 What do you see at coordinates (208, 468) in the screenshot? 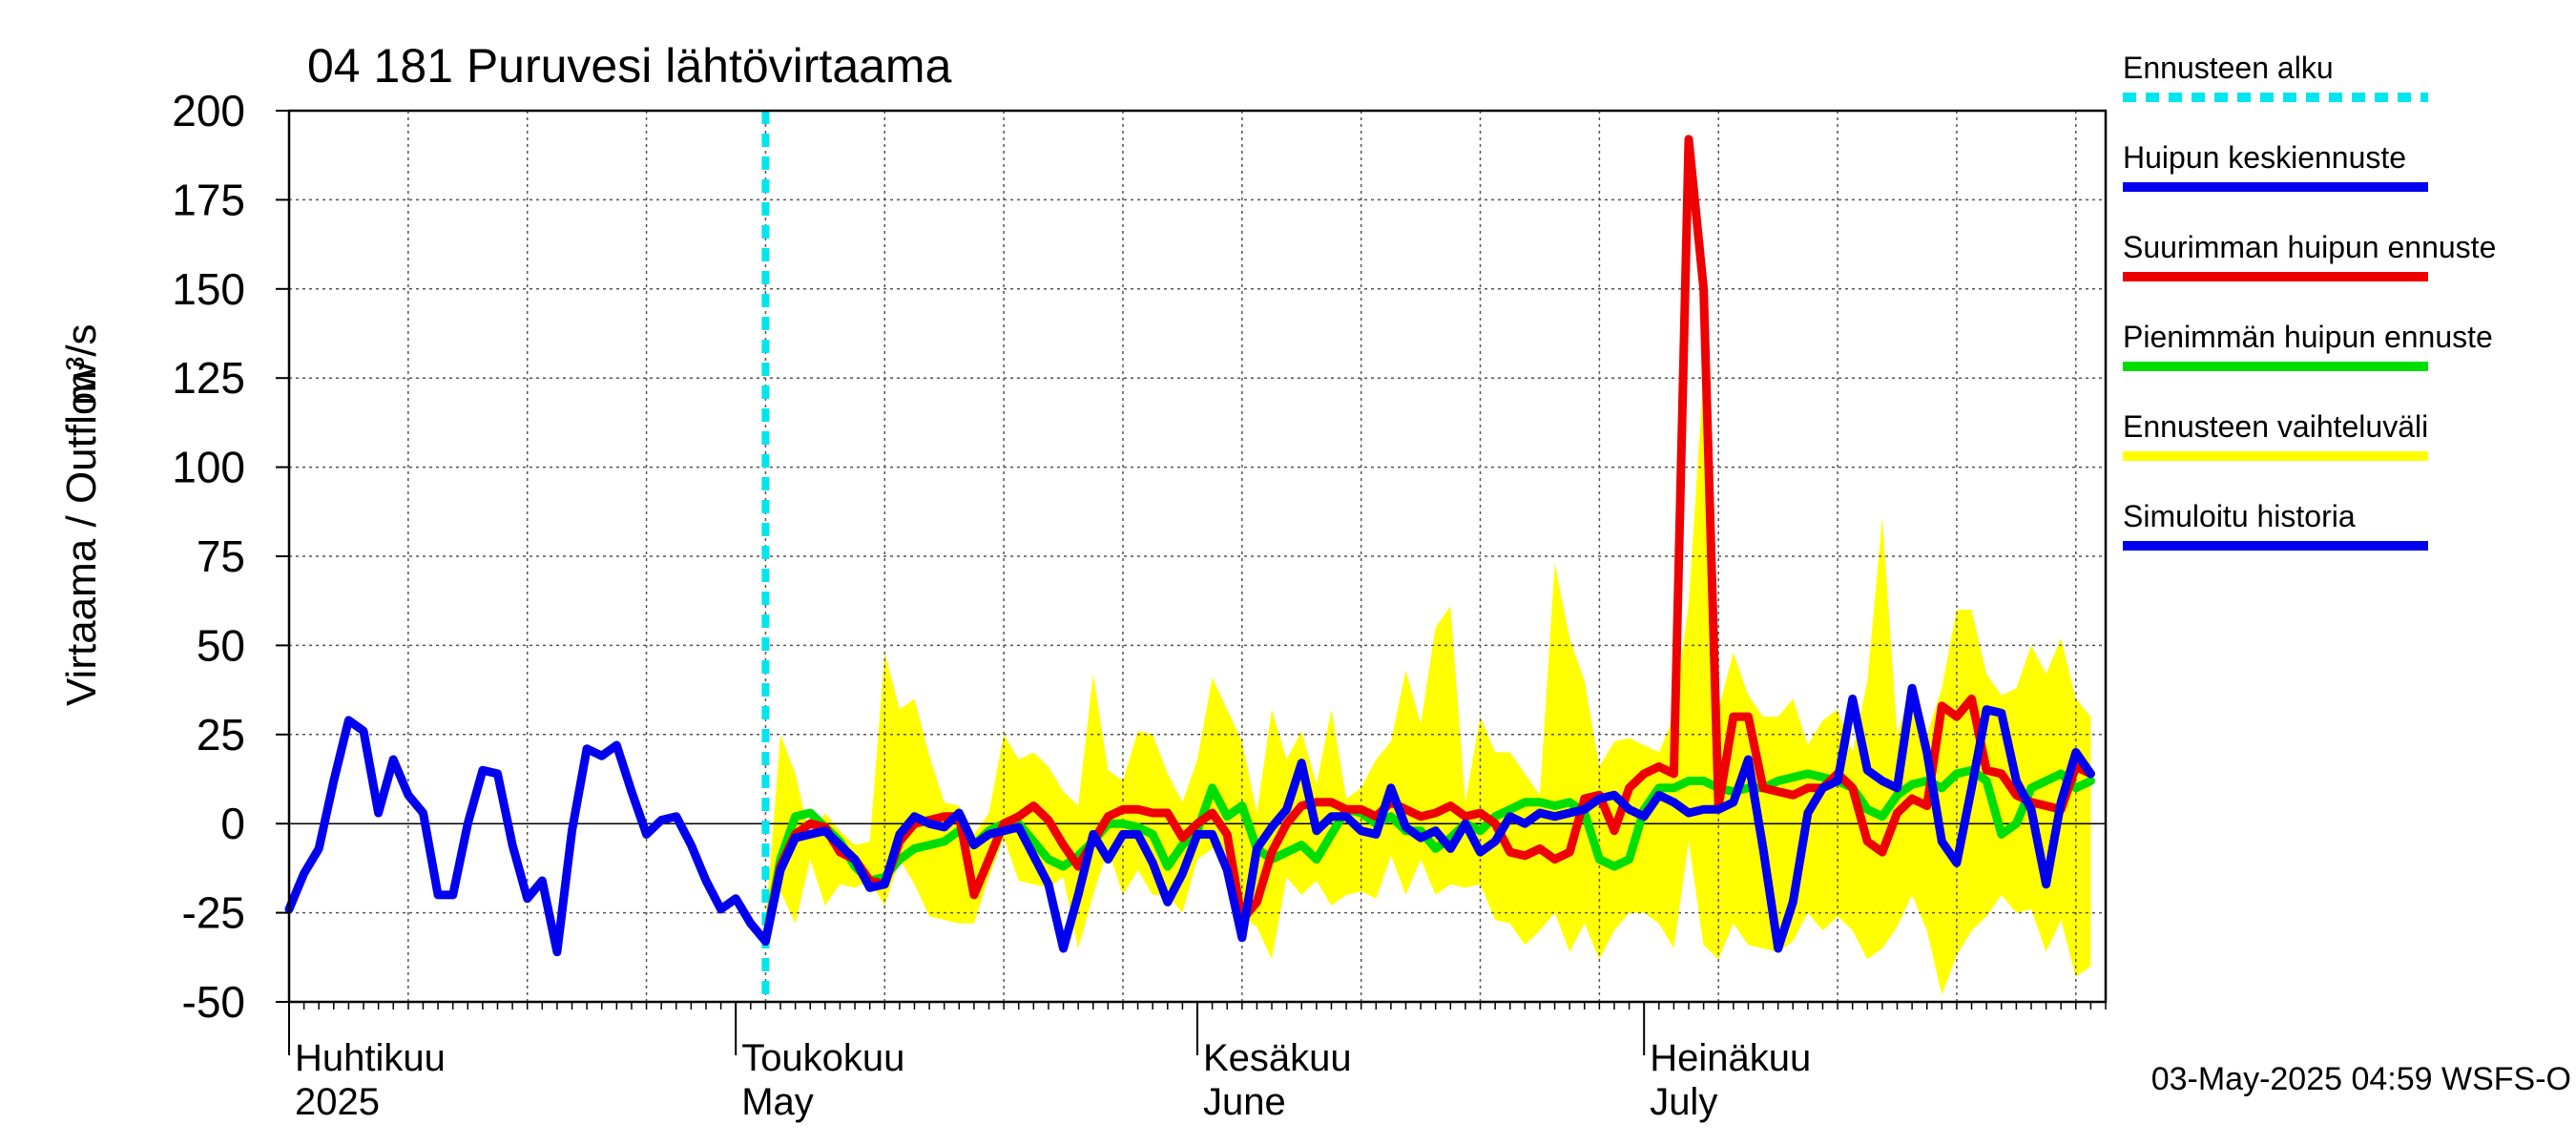
I see `y-tick-label: 100` at bounding box center [208, 468].